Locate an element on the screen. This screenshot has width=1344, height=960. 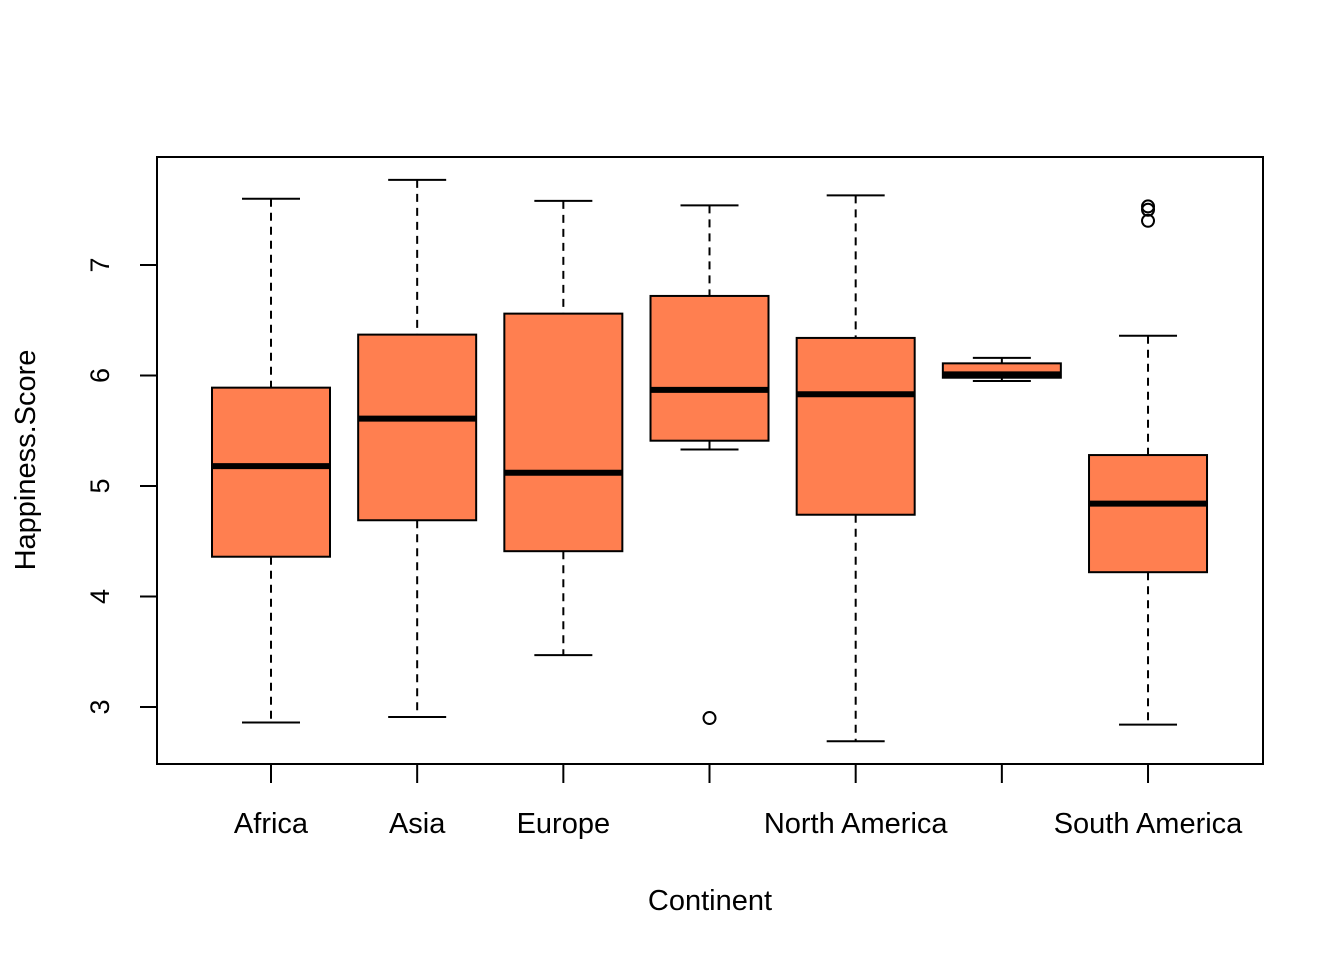
y-tick-label: 6 is located at coordinates (100, 375).